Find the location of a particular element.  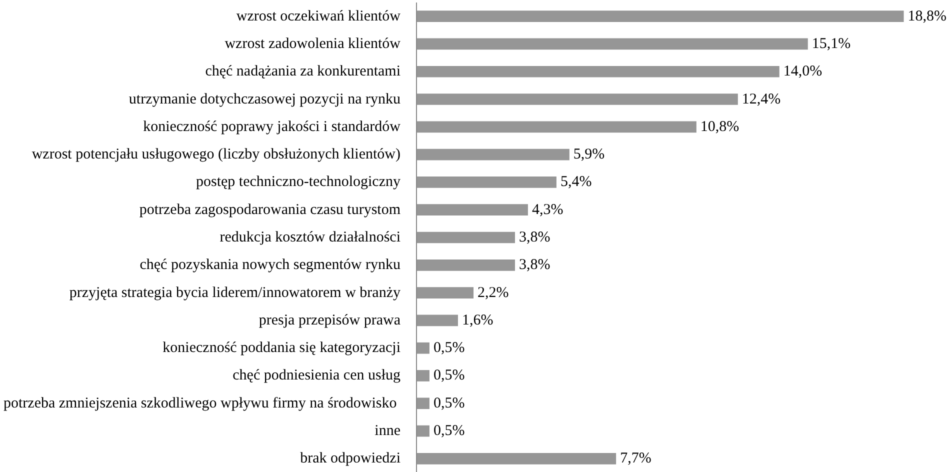

data-label: 14,0% is located at coordinates (802, 72).